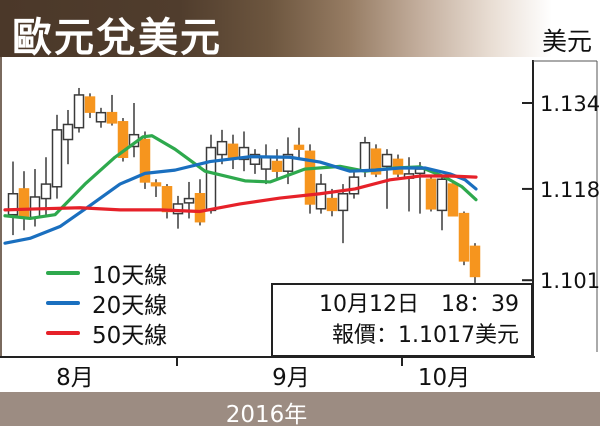  I want to click on x-tick-label: 9月, so click(291, 378).